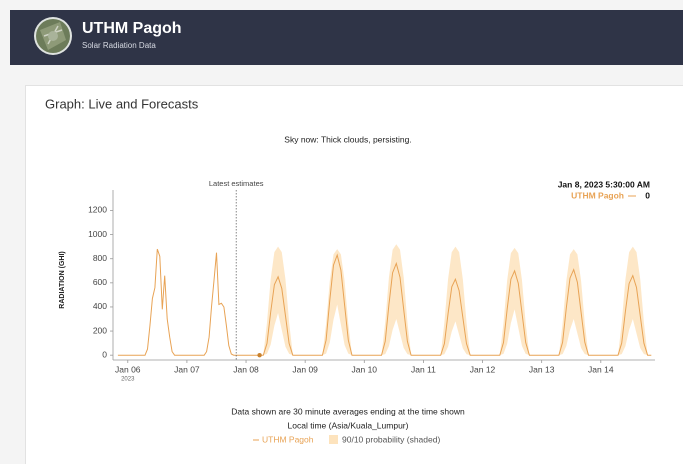 Image resolution: width=683 pixels, height=464 pixels. Describe the element at coordinates (97, 234) in the screenshot. I see `y-tick-label: 1000` at that location.